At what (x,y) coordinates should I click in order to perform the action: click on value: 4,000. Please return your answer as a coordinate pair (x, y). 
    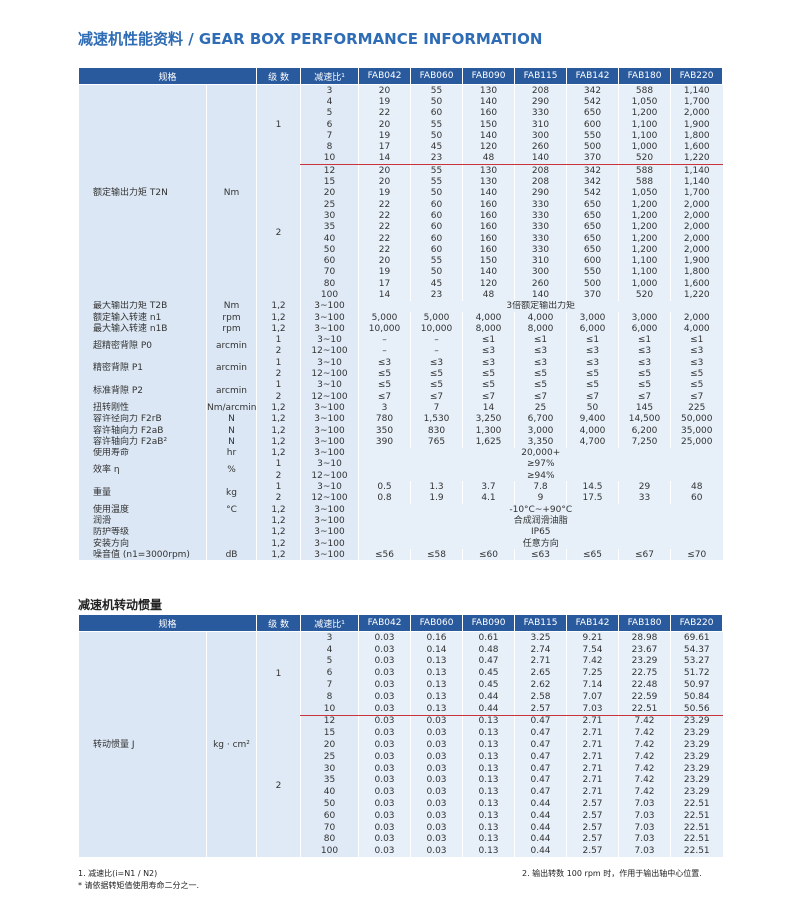
    Looking at the image, I should click on (488, 317).